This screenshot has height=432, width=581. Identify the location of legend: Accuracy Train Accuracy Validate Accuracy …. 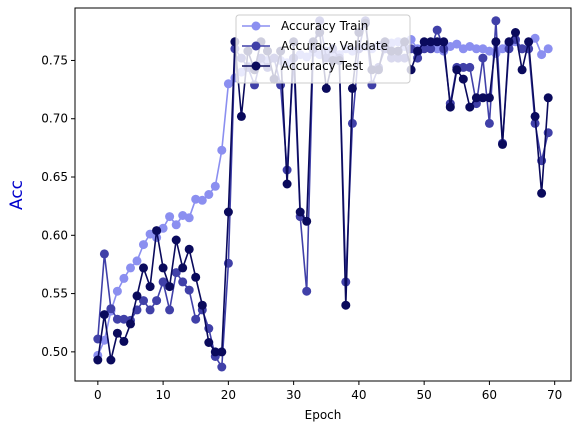
(323, 49).